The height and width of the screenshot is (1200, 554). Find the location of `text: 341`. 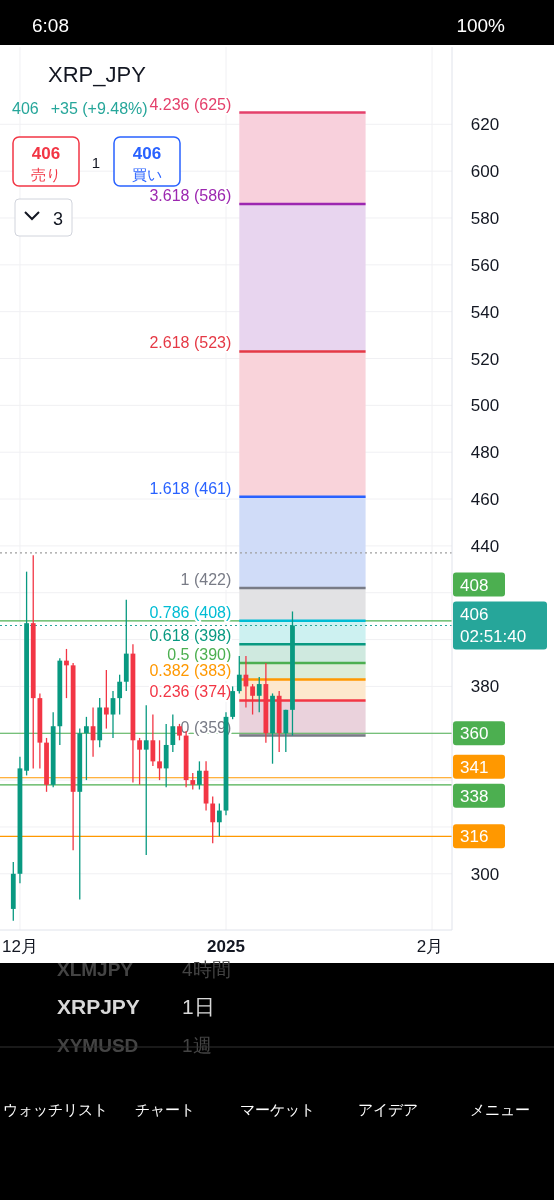

text: 341 is located at coordinates (474, 767).